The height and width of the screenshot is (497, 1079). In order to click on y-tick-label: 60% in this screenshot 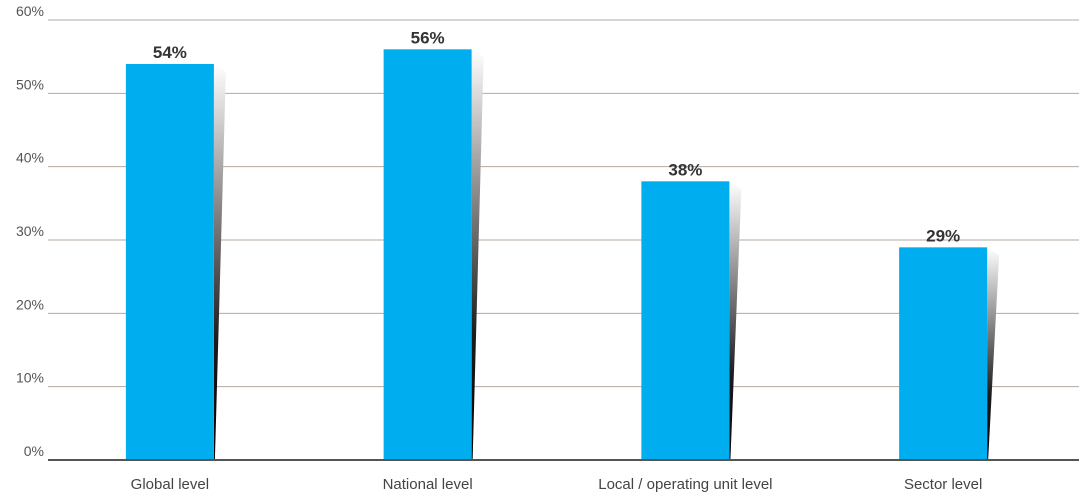, I will do `click(30, 11)`.